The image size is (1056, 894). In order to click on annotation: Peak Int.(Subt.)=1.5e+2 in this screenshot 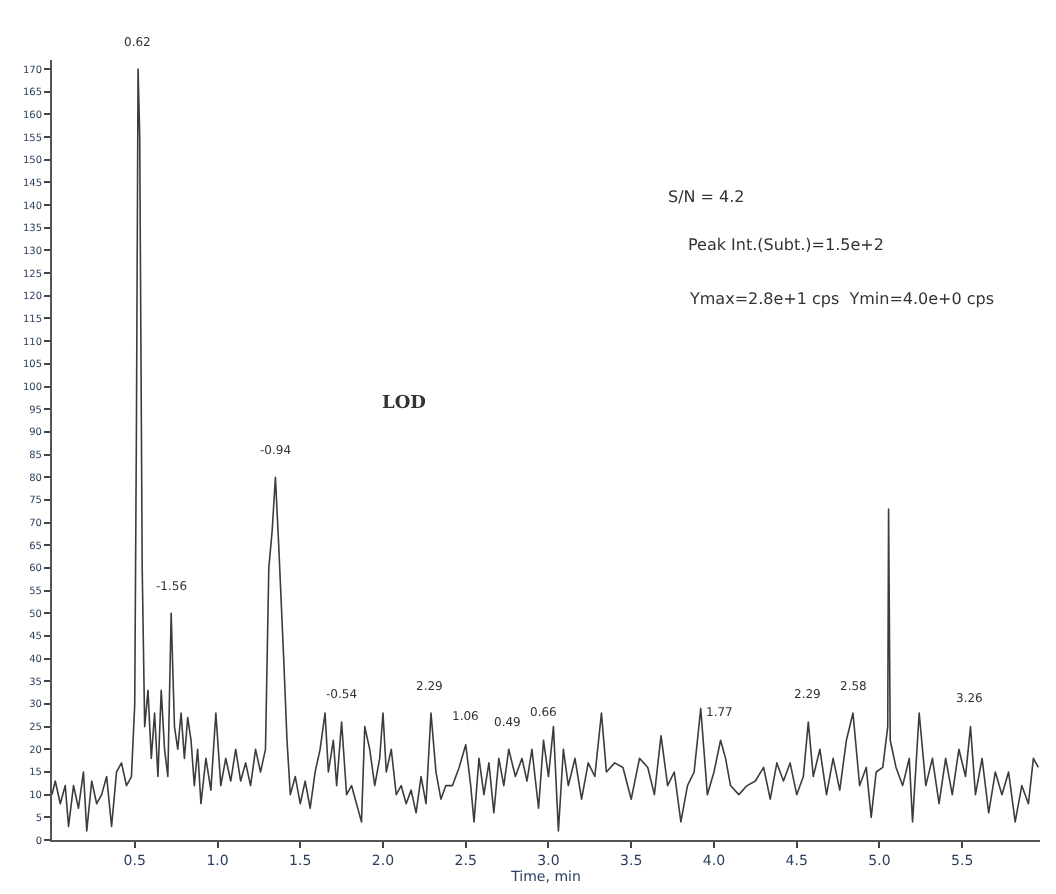, I will do `click(786, 245)`.